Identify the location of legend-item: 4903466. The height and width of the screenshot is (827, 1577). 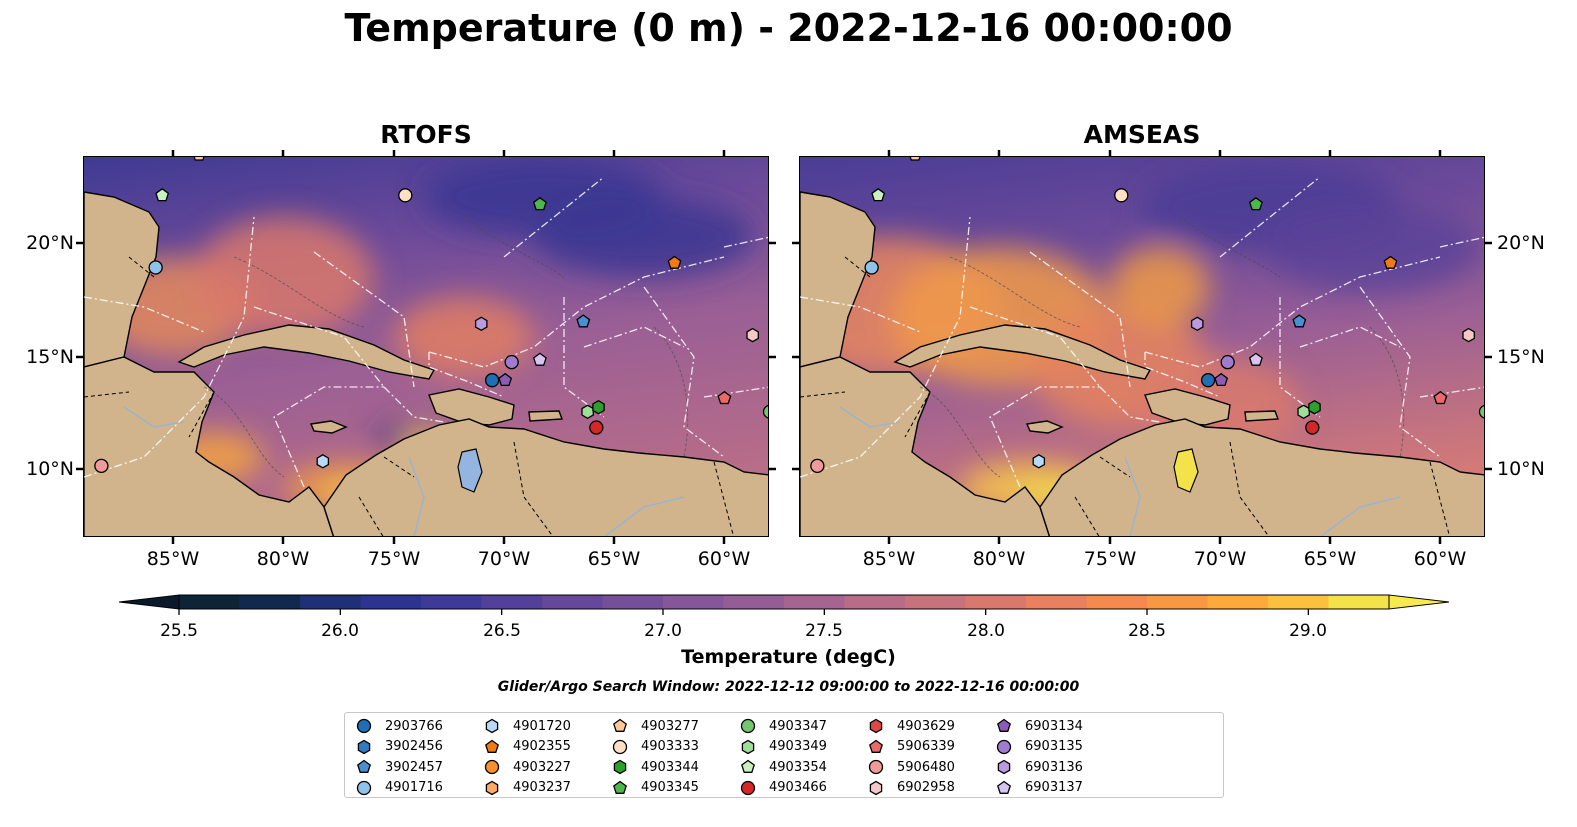
(783, 788).